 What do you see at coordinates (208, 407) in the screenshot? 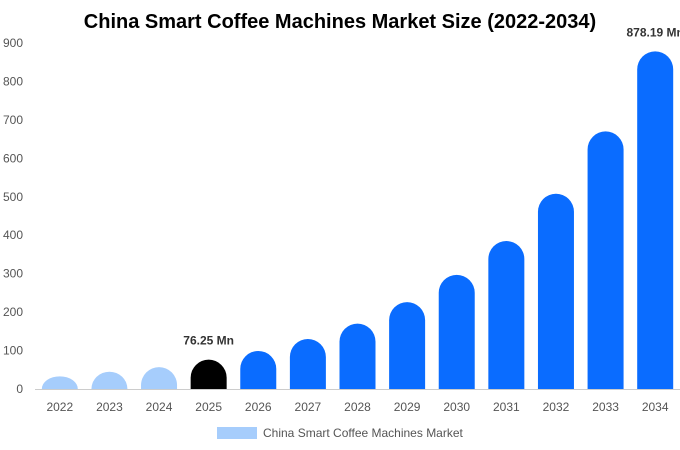
I see `x-tick-label: 2025` at bounding box center [208, 407].